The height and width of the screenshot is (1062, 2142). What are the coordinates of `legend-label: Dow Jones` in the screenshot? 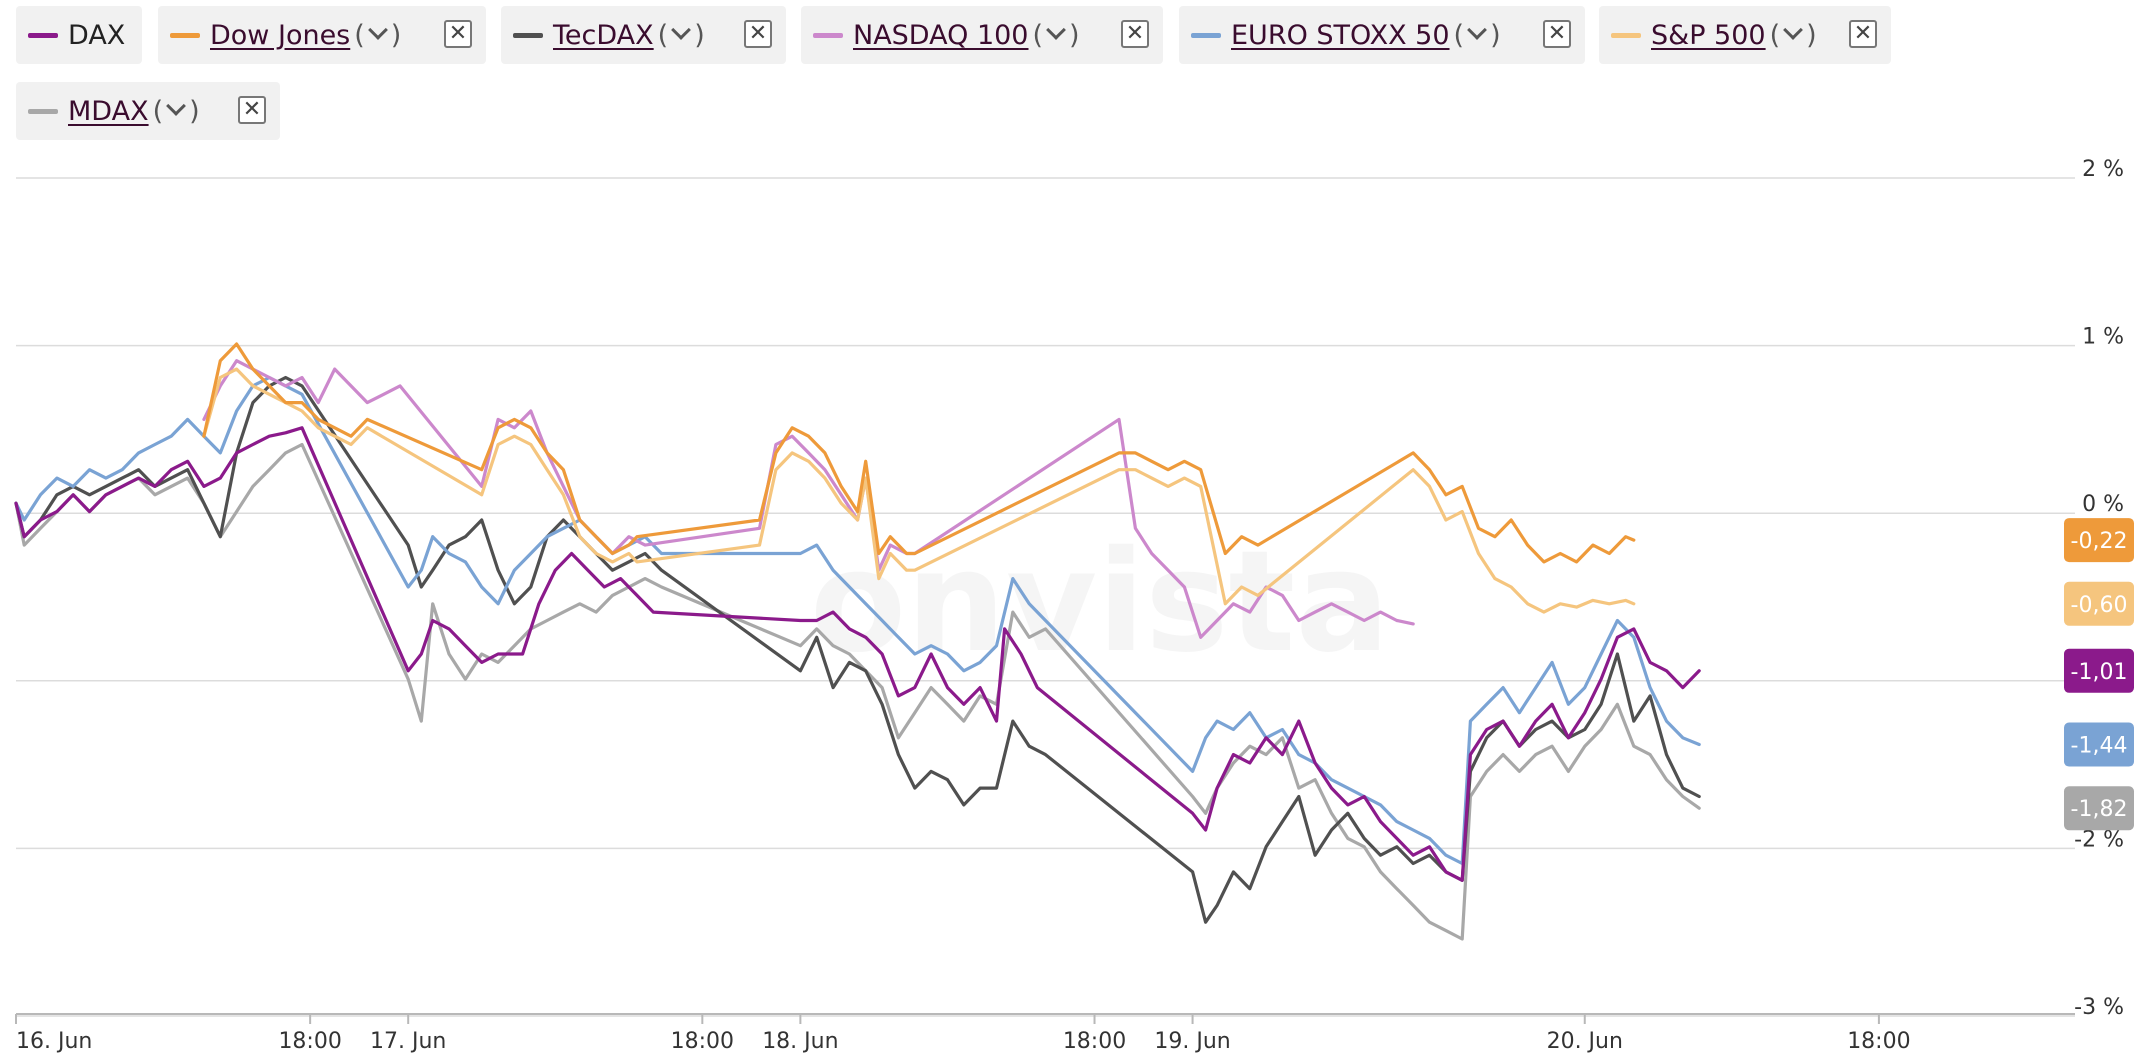 It's located at (280, 35).